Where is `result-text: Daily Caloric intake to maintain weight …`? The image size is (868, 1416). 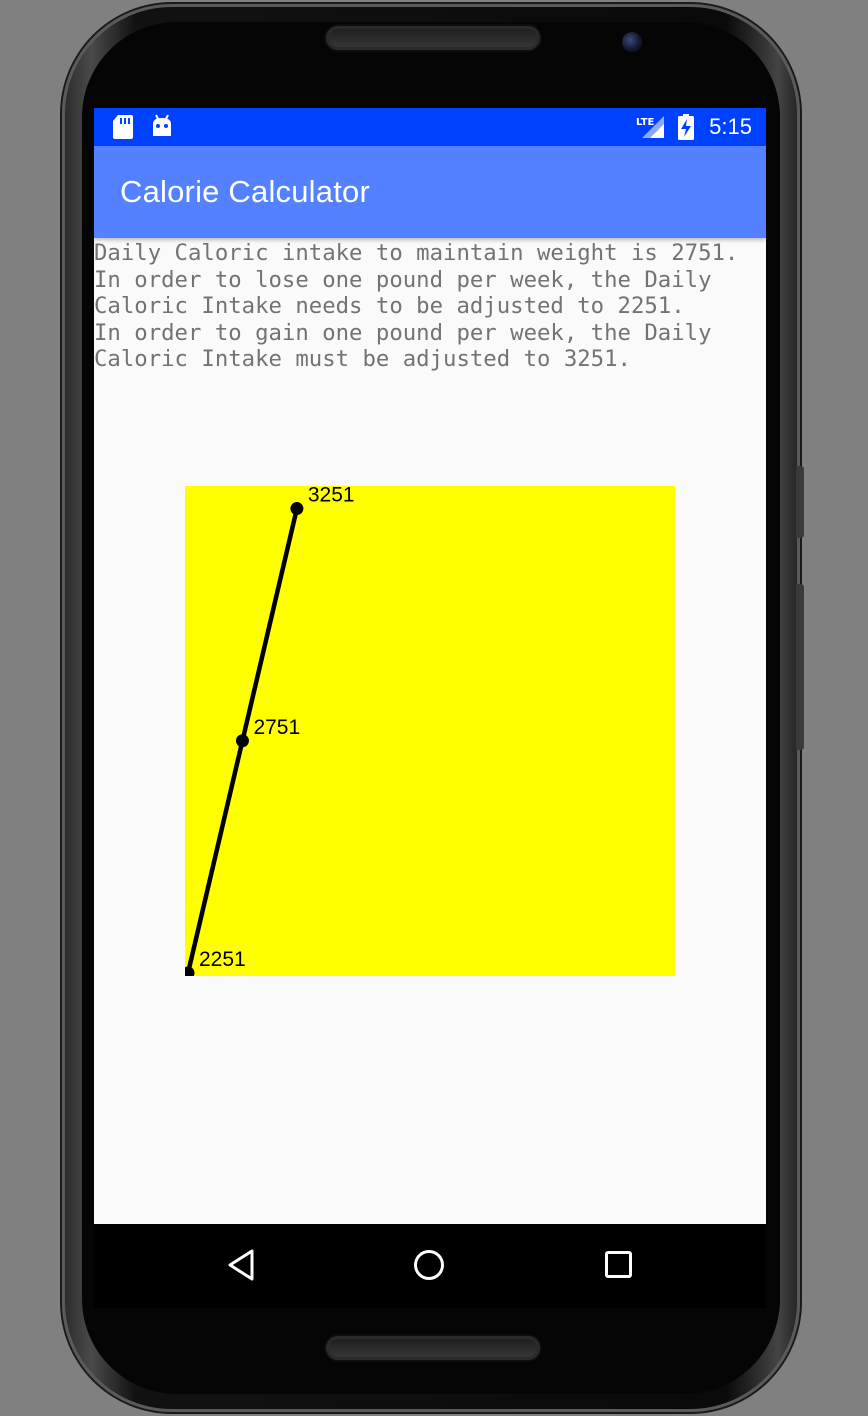
result-text: Daily Caloric intake to maintain weight … is located at coordinates (416, 306).